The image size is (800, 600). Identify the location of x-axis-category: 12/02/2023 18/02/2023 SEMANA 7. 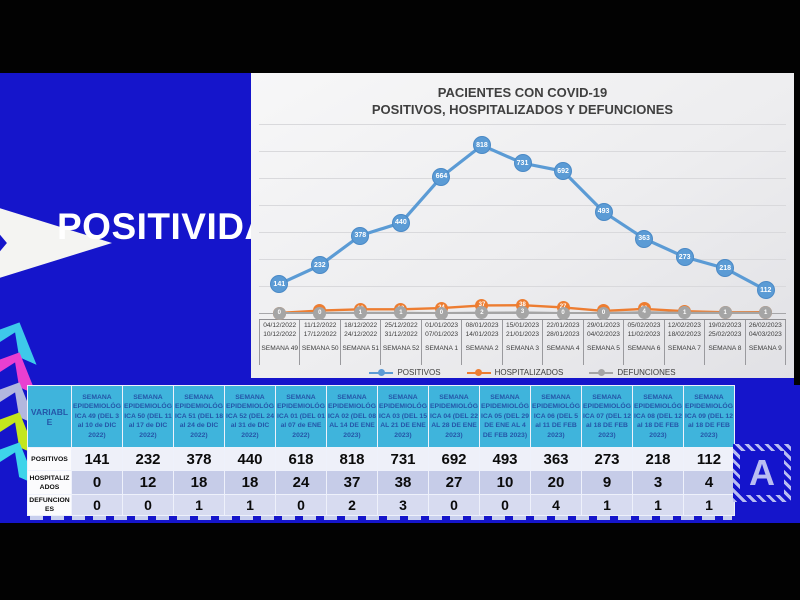
(685, 342).